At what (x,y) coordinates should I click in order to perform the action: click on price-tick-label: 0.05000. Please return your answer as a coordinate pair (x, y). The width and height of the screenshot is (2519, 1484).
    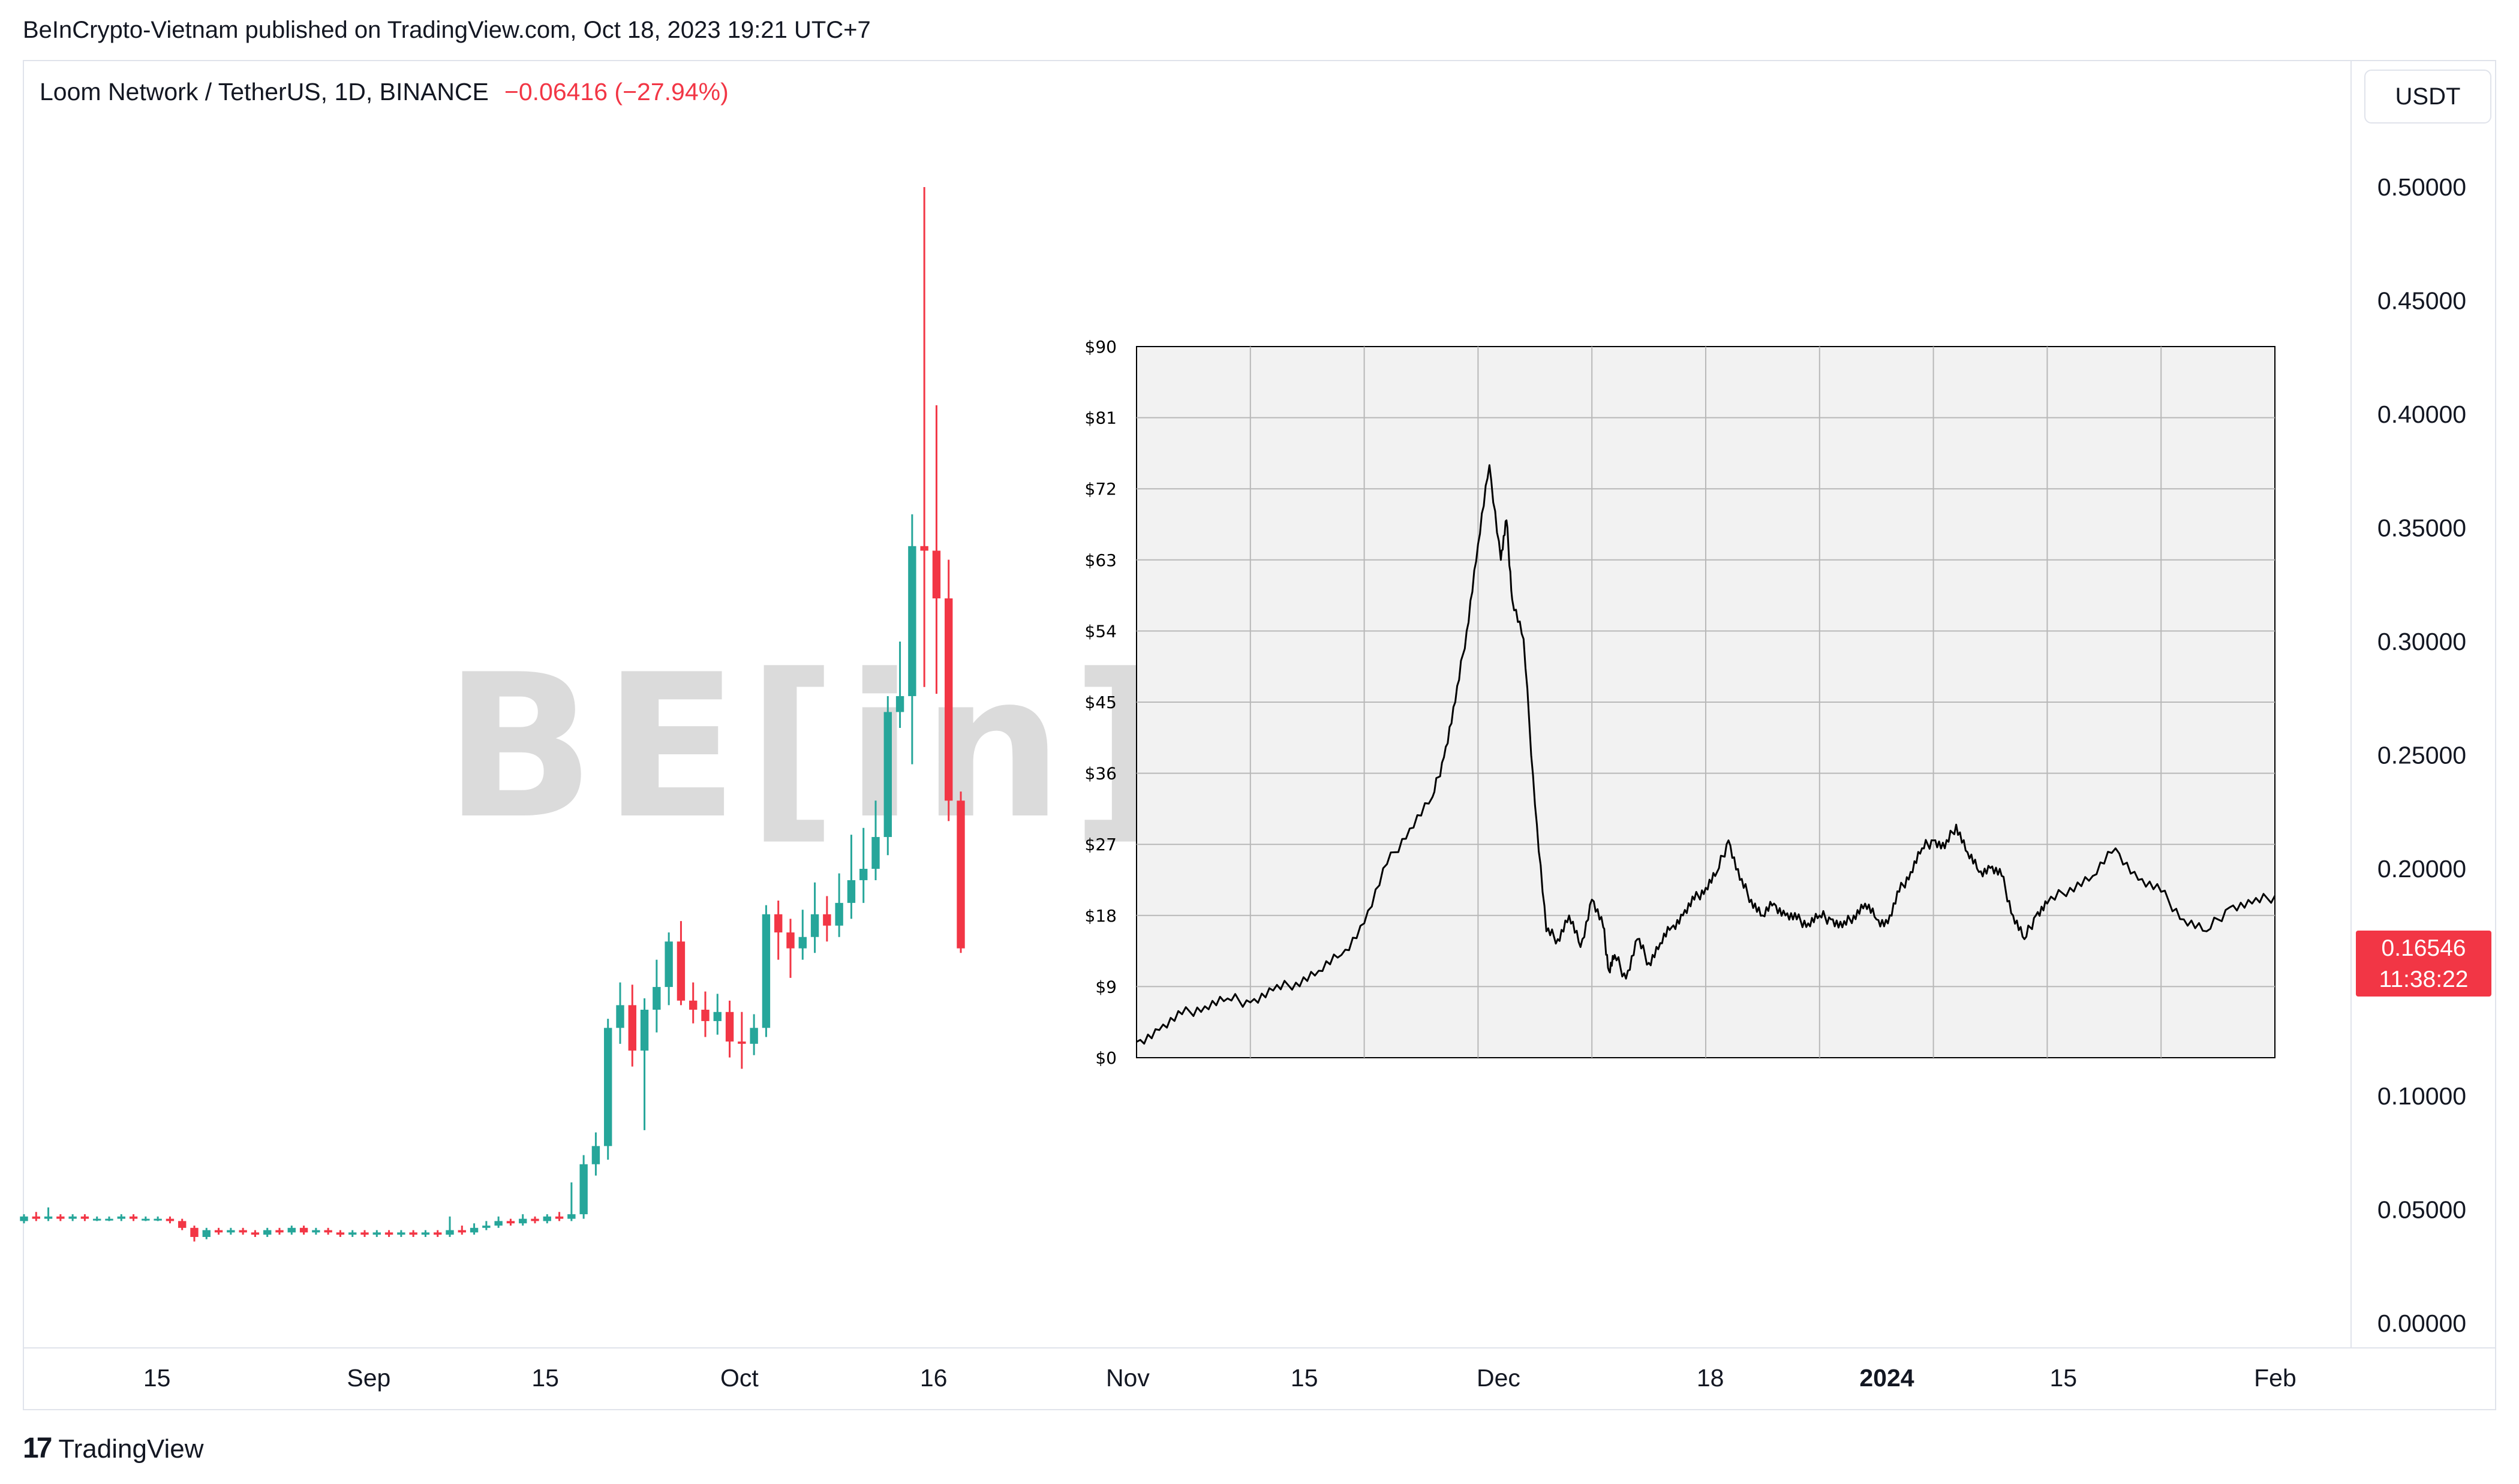
    Looking at the image, I should click on (2421, 1210).